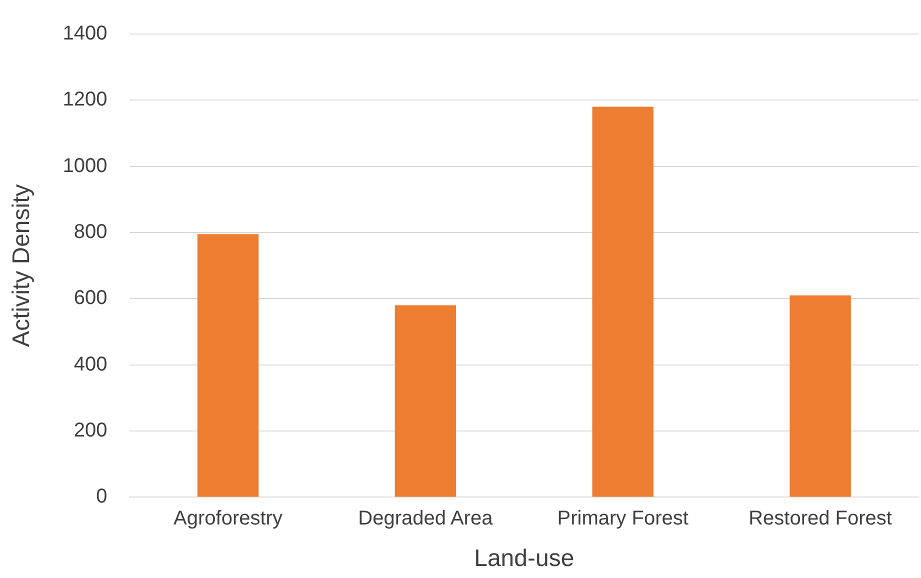  I want to click on x-axis-title: Land-use, so click(524, 558).